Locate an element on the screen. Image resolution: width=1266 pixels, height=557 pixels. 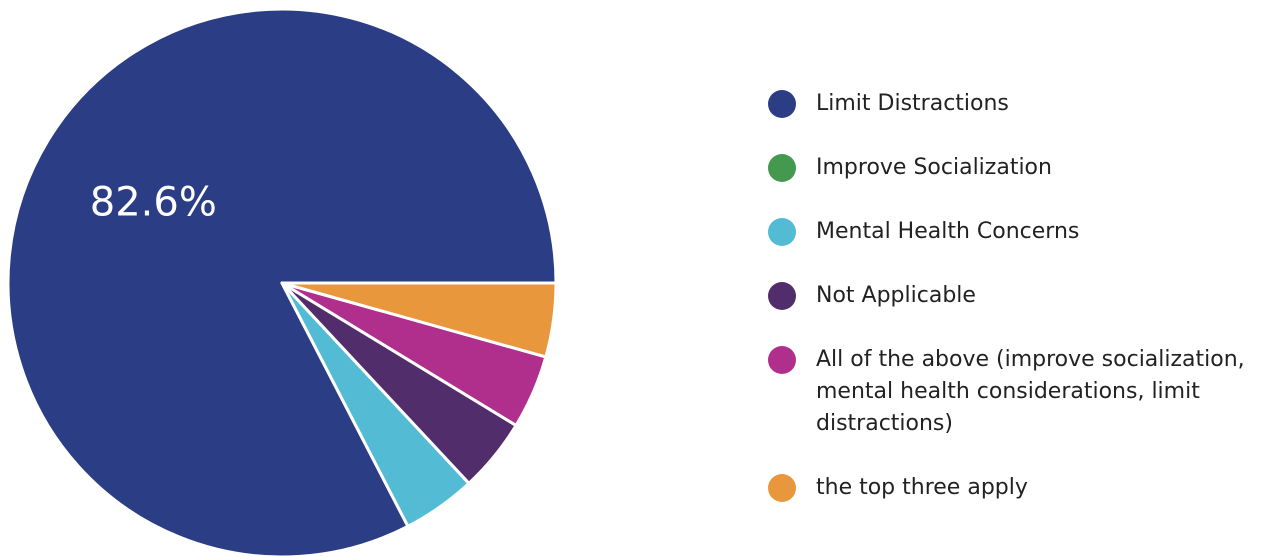
legend-label: Mental Health Concerns is located at coordinates (948, 231).